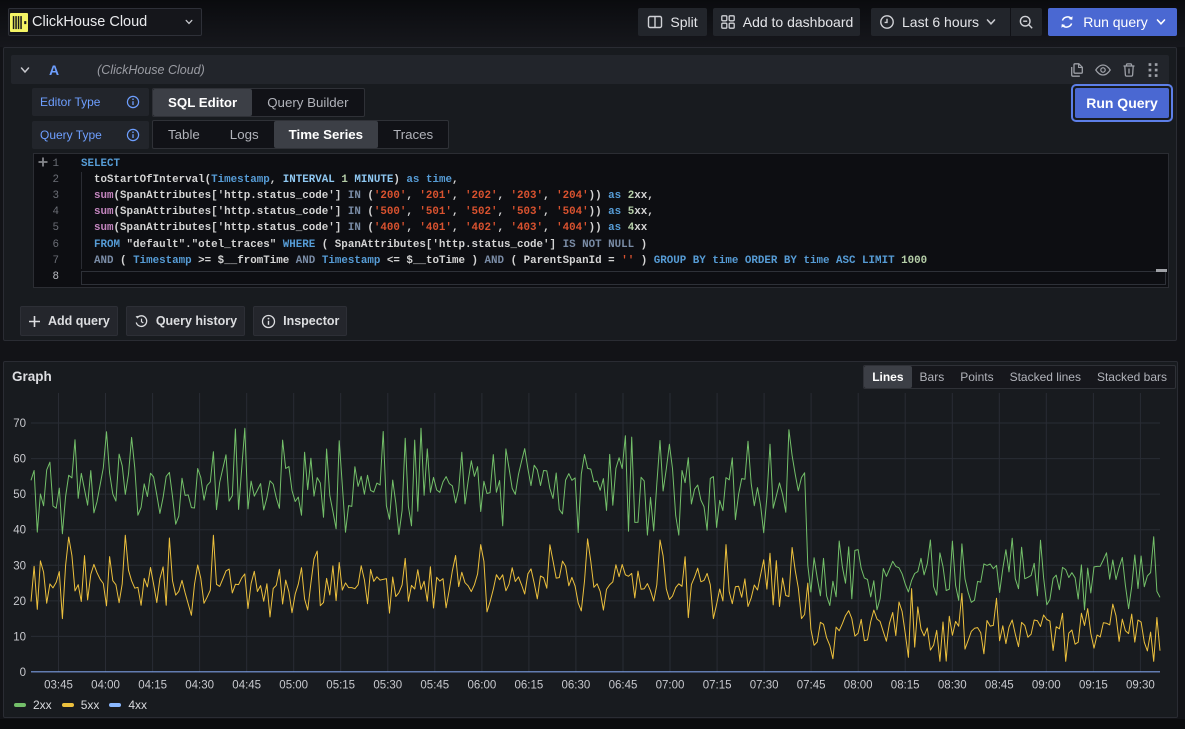  I want to click on svg-text: 07:00, so click(670, 686).